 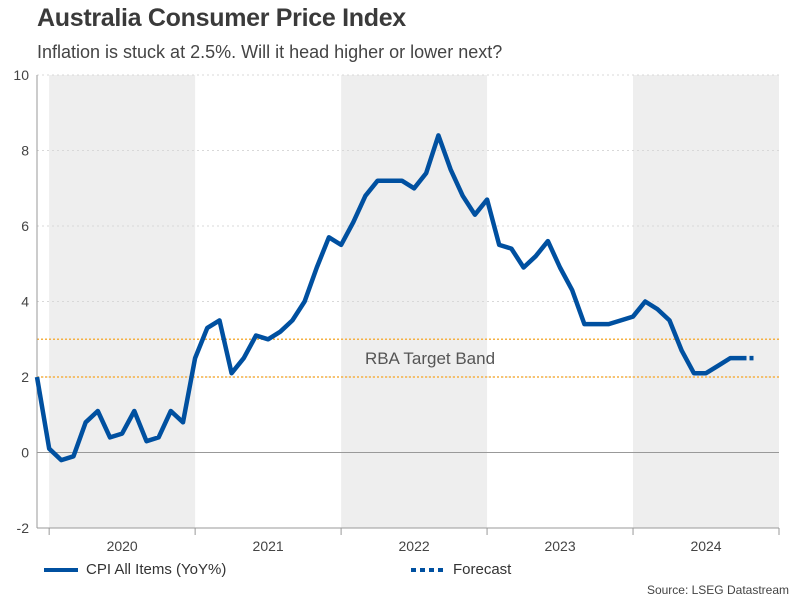 I want to click on x-tick-labels: 2020 2021 2022 2023 2024, so click(x=414, y=541).